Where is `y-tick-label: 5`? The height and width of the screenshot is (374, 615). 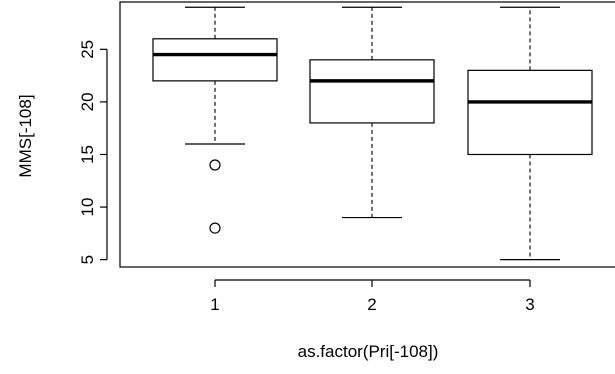
y-tick-label: 5 is located at coordinates (87, 259).